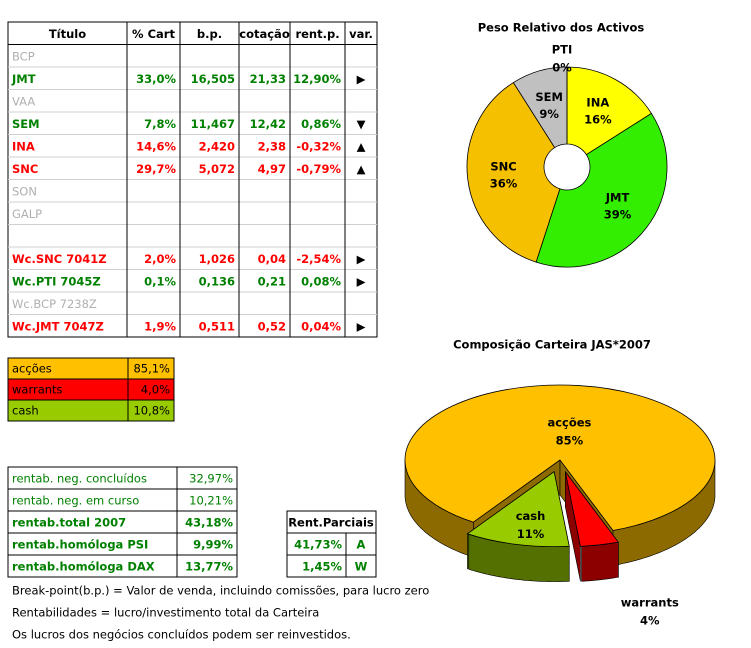  What do you see at coordinates (156, 146) in the screenshot?
I see `cell-text: 14,6%` at bounding box center [156, 146].